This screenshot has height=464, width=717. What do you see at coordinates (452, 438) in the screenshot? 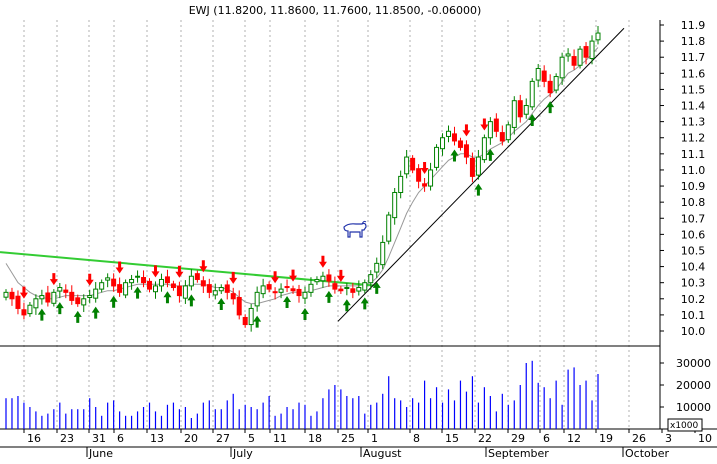
I see `date-tick-label: 15` at bounding box center [452, 438].